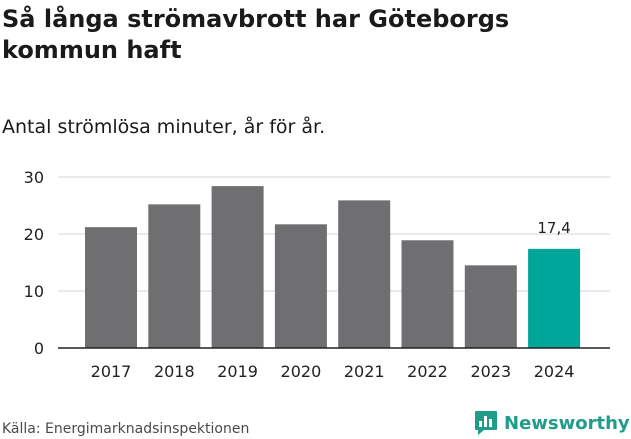 This screenshot has width=631, height=439. What do you see at coordinates (111, 371) in the screenshot?
I see `x-tick-label: 2017` at bounding box center [111, 371].